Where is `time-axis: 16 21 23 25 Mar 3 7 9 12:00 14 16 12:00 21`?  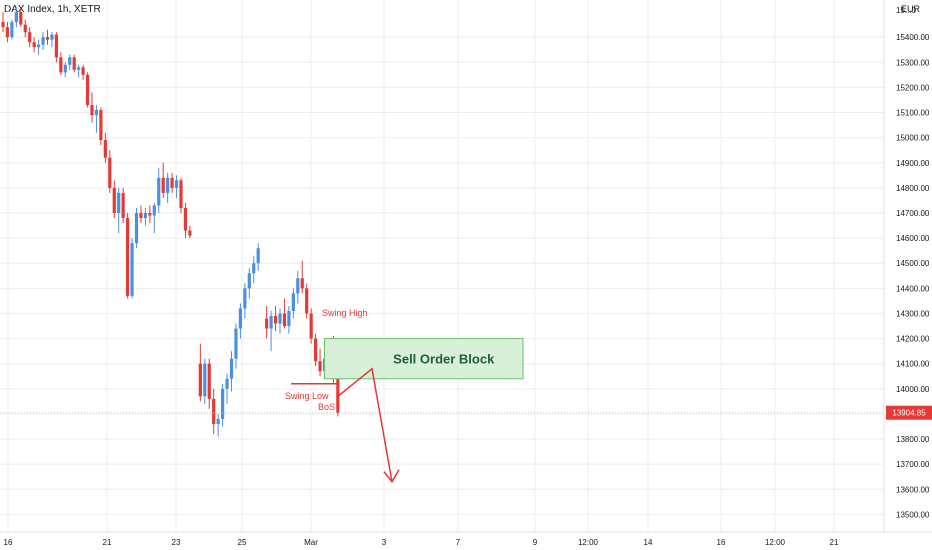 time-axis: 16 21 23 25 Mar 3 7 9 12:00 14 16 12:00 21 is located at coordinates (466, 539).